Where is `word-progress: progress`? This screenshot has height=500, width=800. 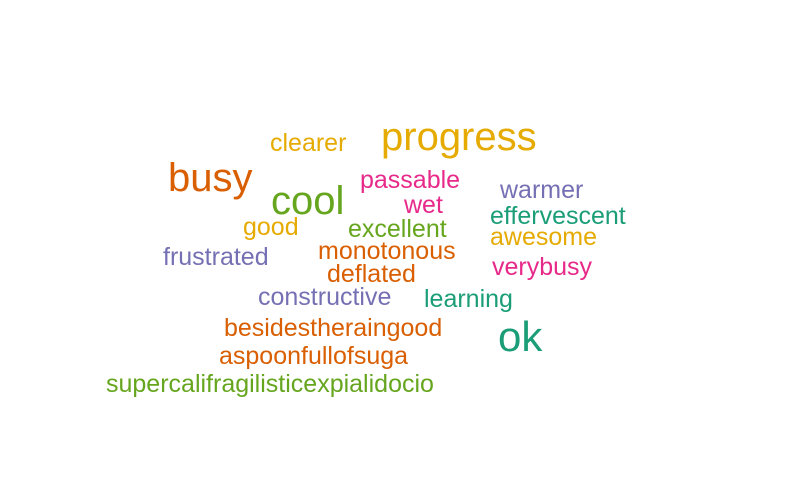
word-progress: progress is located at coordinates (459, 137).